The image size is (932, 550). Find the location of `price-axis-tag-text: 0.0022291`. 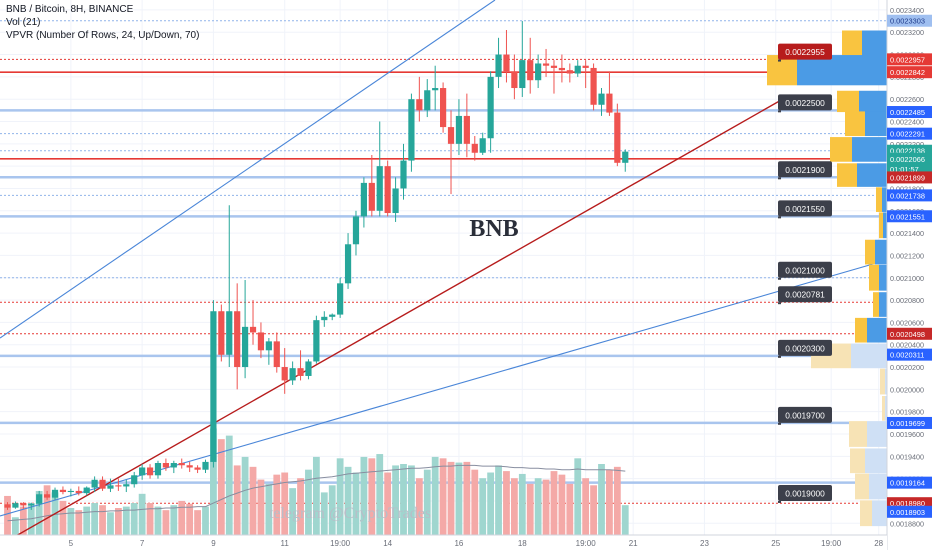

price-axis-tag-text: 0.0022291 is located at coordinates (907, 134).